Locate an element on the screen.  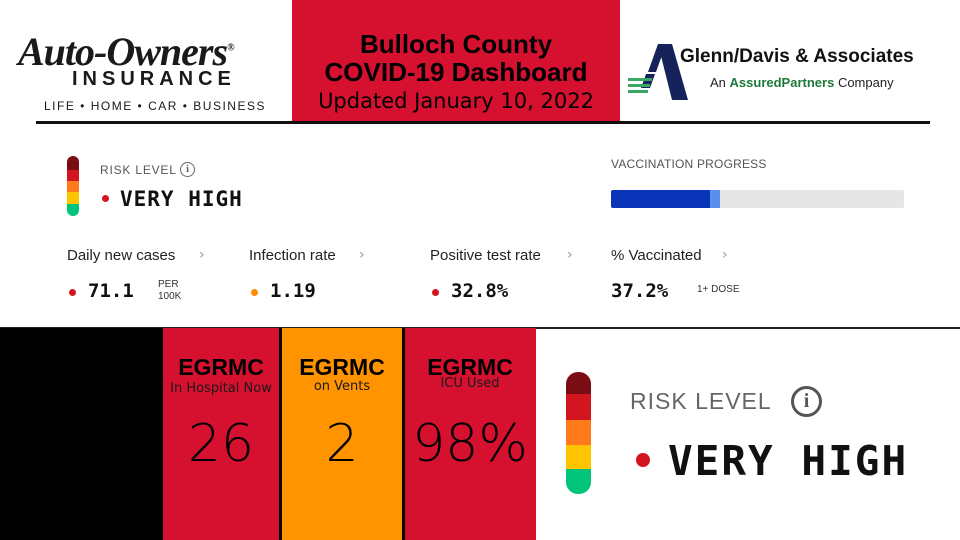
glenn-davis-subtitle: An AssuredPartners Company is located at coordinates (802, 82).